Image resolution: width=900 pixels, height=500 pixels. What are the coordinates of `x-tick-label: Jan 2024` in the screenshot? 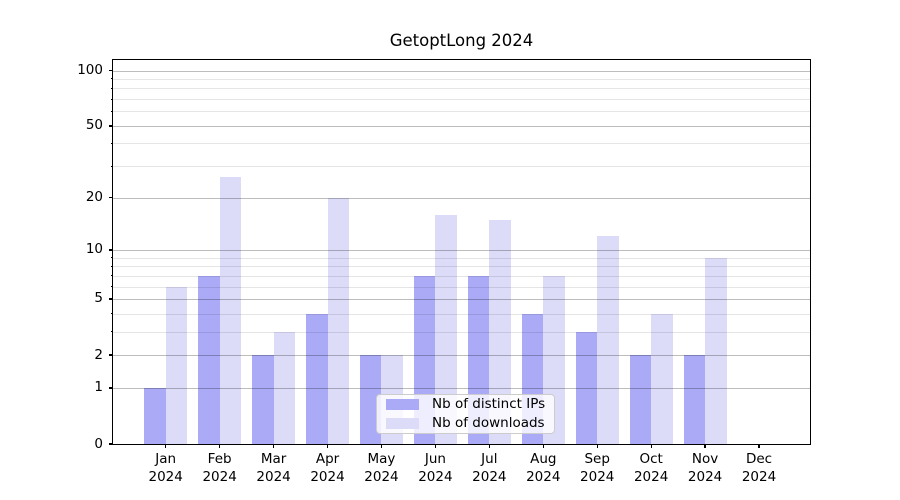 It's located at (165, 468).